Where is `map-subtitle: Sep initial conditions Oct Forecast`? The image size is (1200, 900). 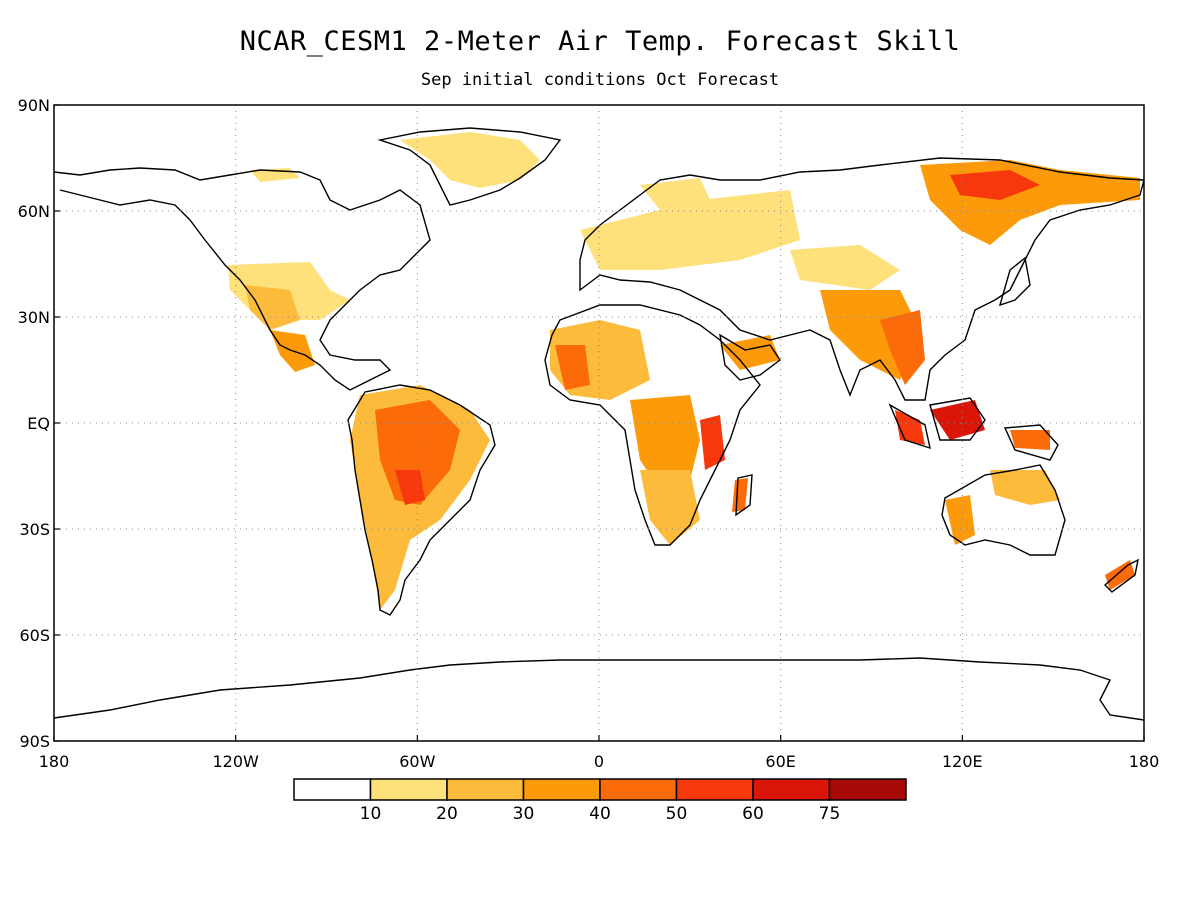 map-subtitle: Sep initial conditions Oct Forecast is located at coordinates (600, 80).